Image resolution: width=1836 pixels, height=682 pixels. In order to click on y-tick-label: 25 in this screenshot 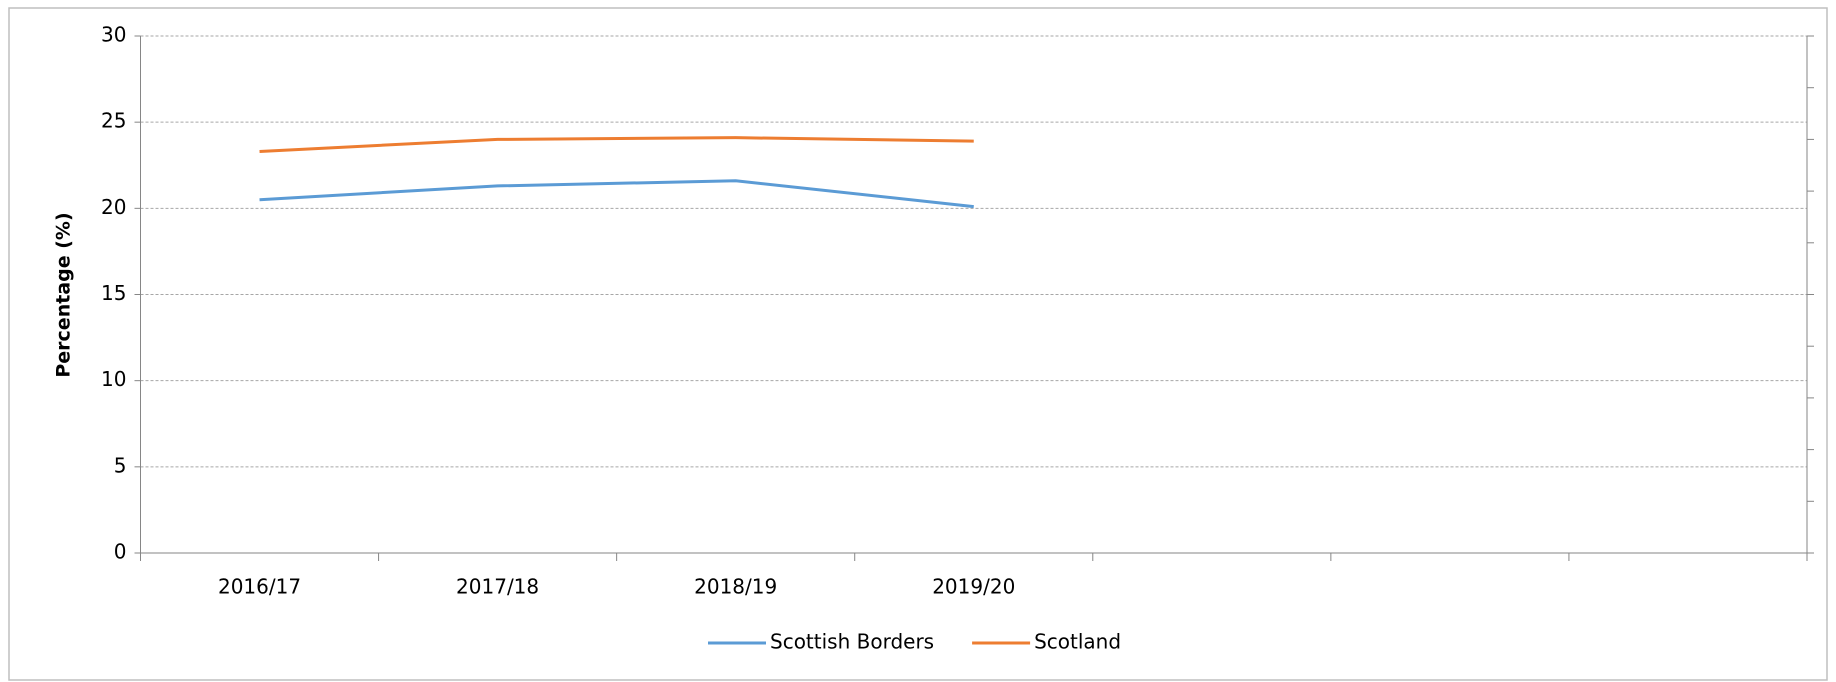, I will do `click(113, 121)`.